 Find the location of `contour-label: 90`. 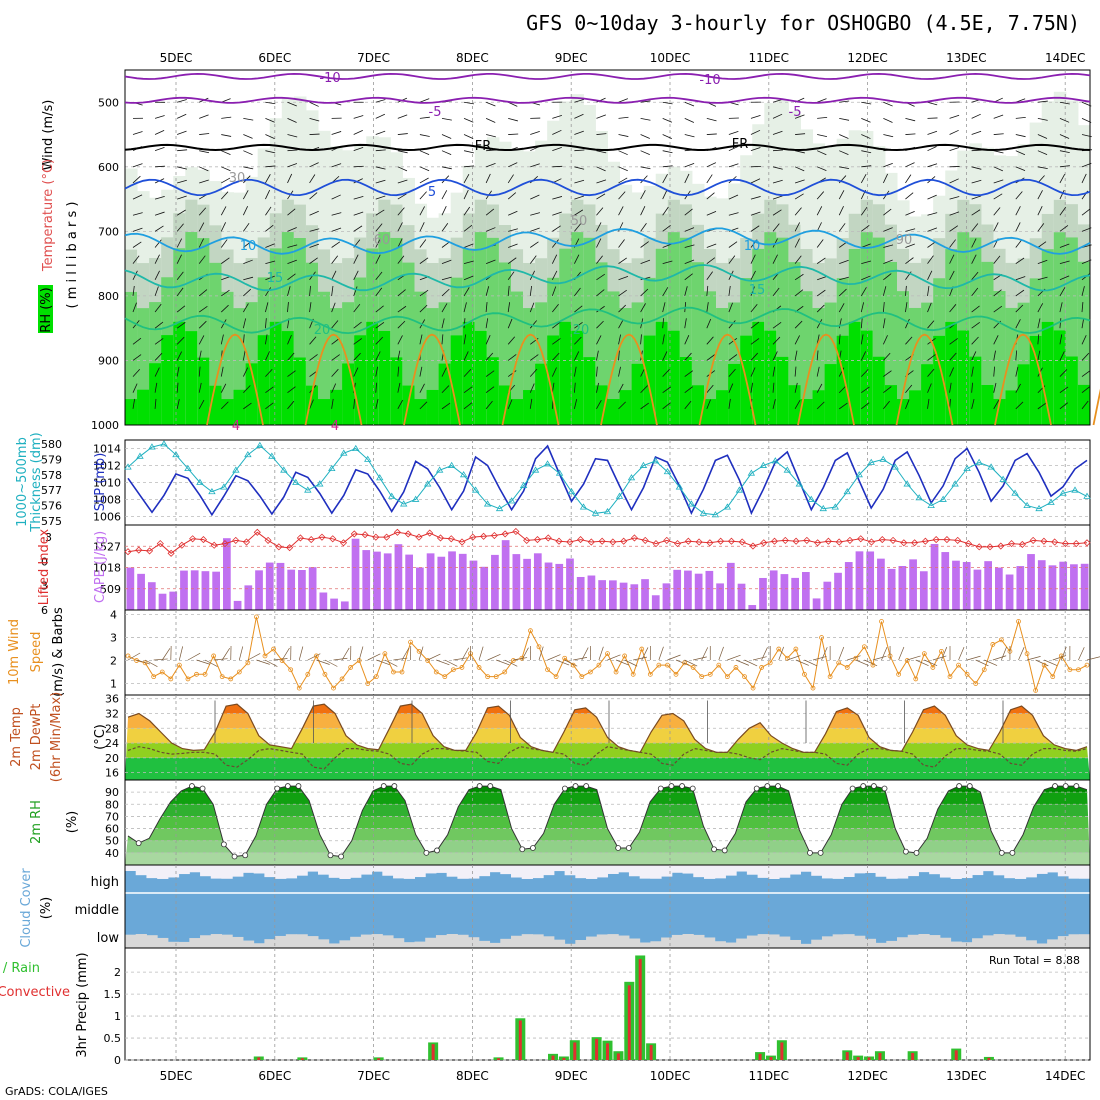

contour-label: 90 is located at coordinates (904, 240).